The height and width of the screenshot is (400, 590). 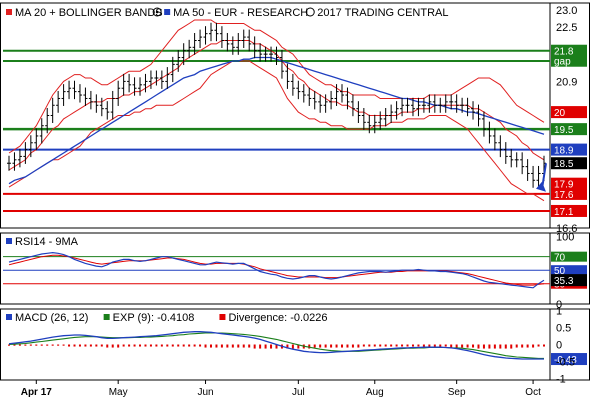 What do you see at coordinates (564, 185) in the screenshot?
I see `value-tag-2-text: 17.9` at bounding box center [564, 185].